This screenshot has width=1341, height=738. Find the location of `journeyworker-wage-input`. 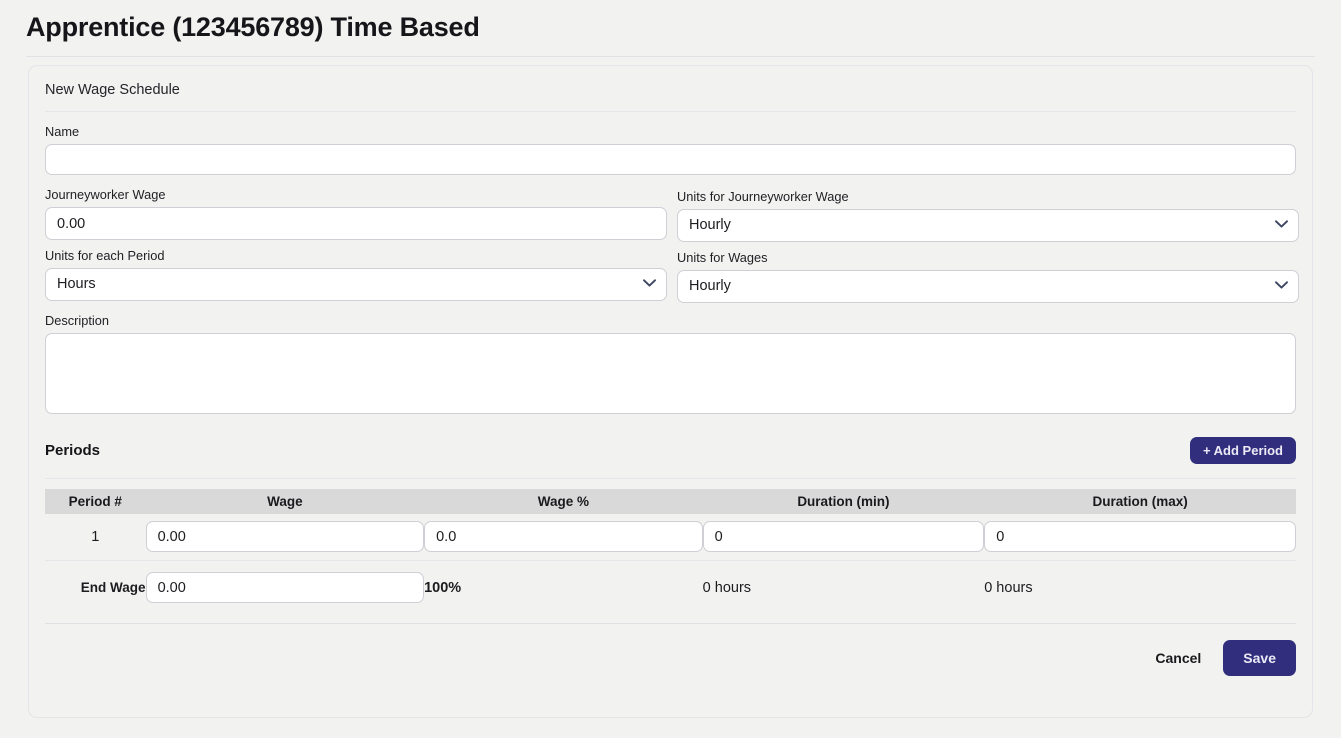

journeyworker-wage-input is located at coordinates (356, 223).